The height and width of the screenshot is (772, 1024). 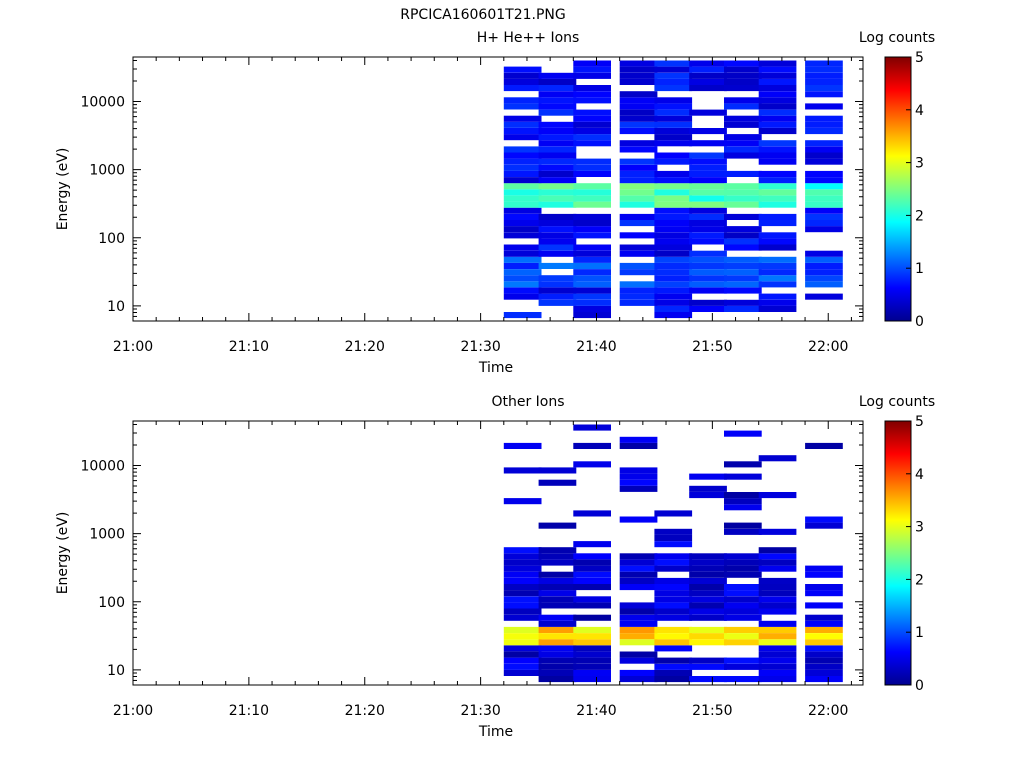 I want to click on colorbar-tick-label: 3, so click(x=919, y=528).